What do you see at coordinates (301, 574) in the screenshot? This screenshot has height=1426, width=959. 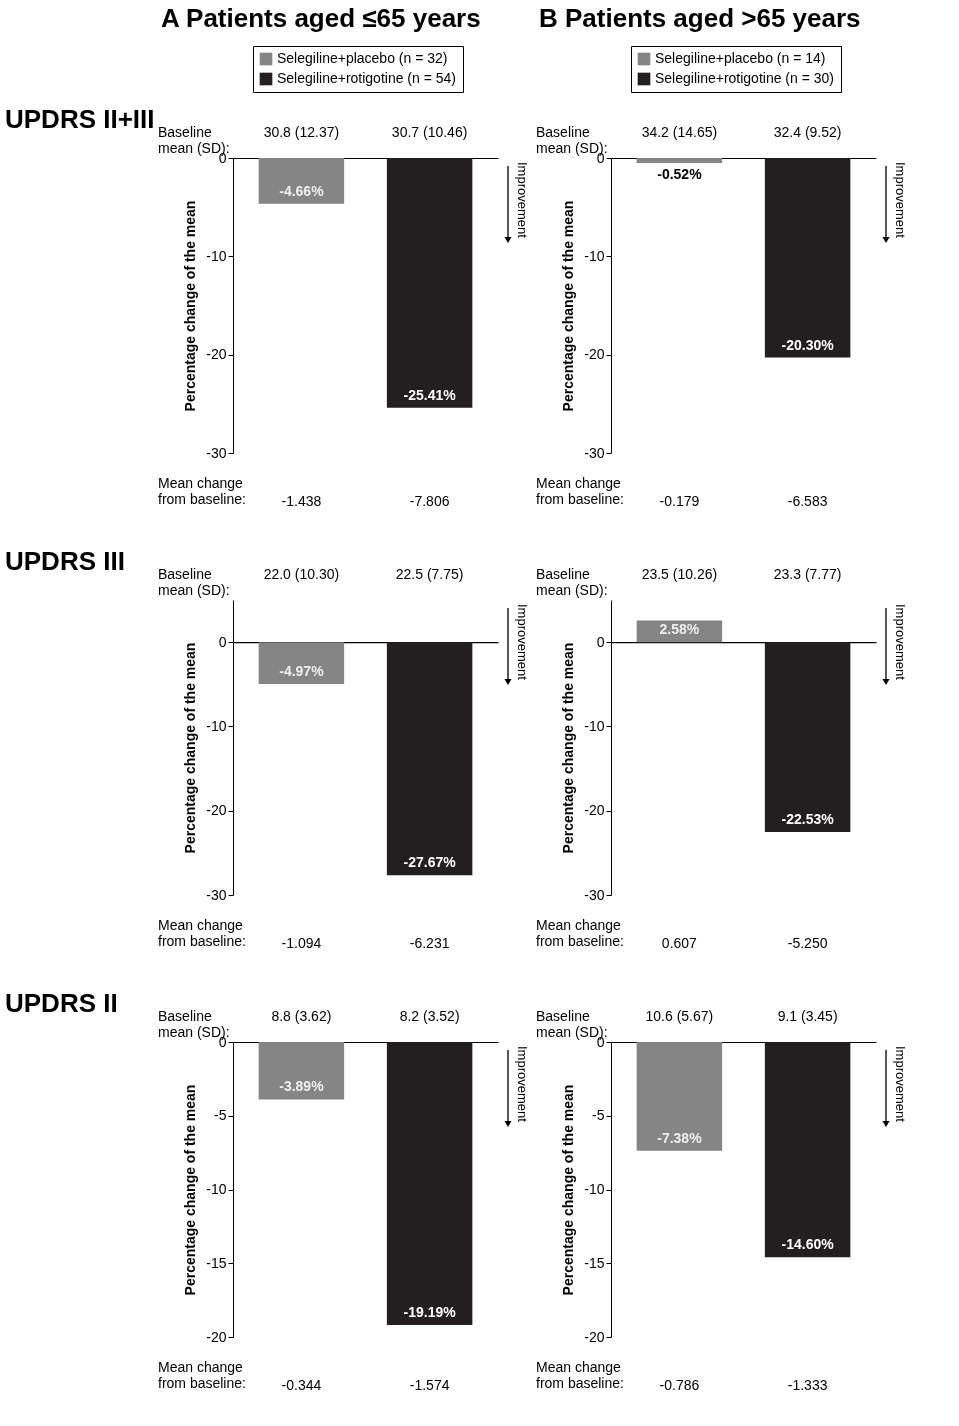 I see `text: 22.0 (10.30)` at bounding box center [301, 574].